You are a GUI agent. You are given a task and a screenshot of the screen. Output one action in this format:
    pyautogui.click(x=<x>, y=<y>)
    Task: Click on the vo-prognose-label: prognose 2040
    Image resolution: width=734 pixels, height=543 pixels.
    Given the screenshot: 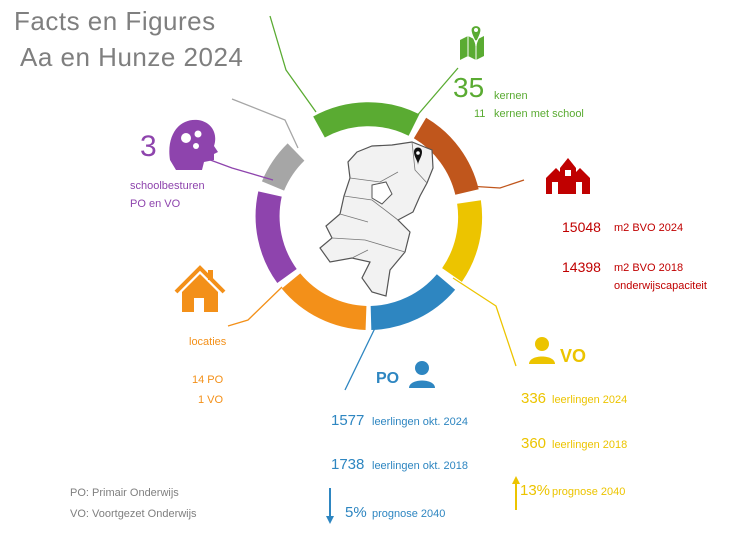 What is the action you would take?
    pyautogui.click(x=589, y=492)
    